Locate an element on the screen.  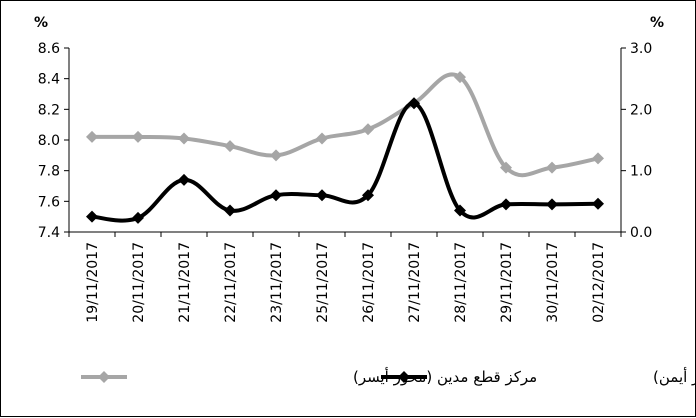
left-tick-label: 7.8 is located at coordinates (49, 172).